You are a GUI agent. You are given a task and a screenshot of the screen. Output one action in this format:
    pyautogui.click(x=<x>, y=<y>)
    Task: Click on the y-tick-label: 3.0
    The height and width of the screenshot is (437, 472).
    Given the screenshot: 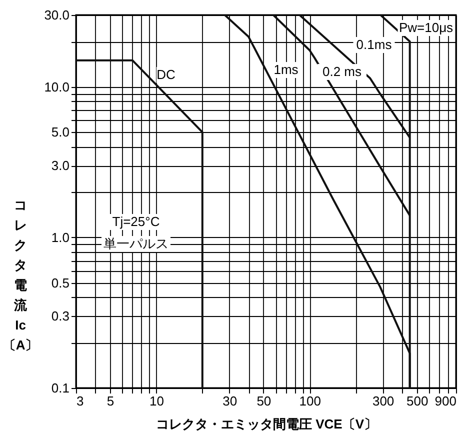 What is the action you would take?
    pyautogui.click(x=60, y=166)
    